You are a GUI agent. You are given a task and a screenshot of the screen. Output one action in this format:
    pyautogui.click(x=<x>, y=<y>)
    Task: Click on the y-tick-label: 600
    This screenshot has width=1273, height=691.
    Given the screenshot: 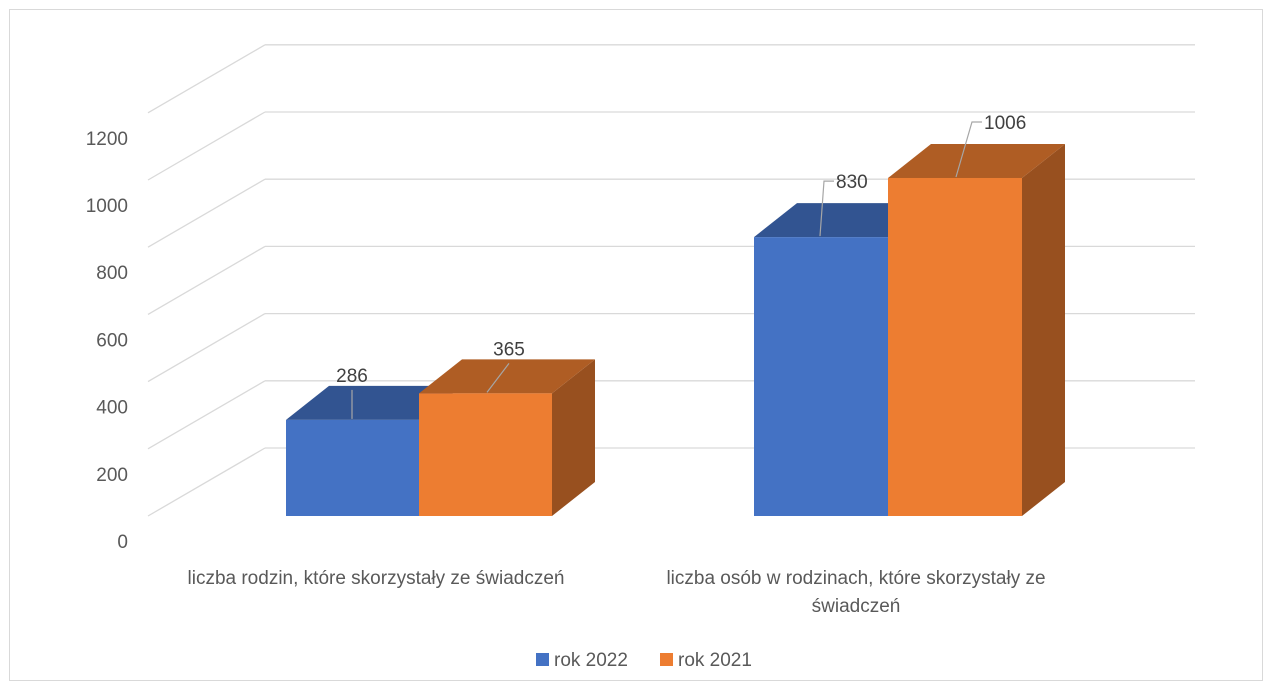 What is the action you would take?
    pyautogui.click(x=112, y=340)
    